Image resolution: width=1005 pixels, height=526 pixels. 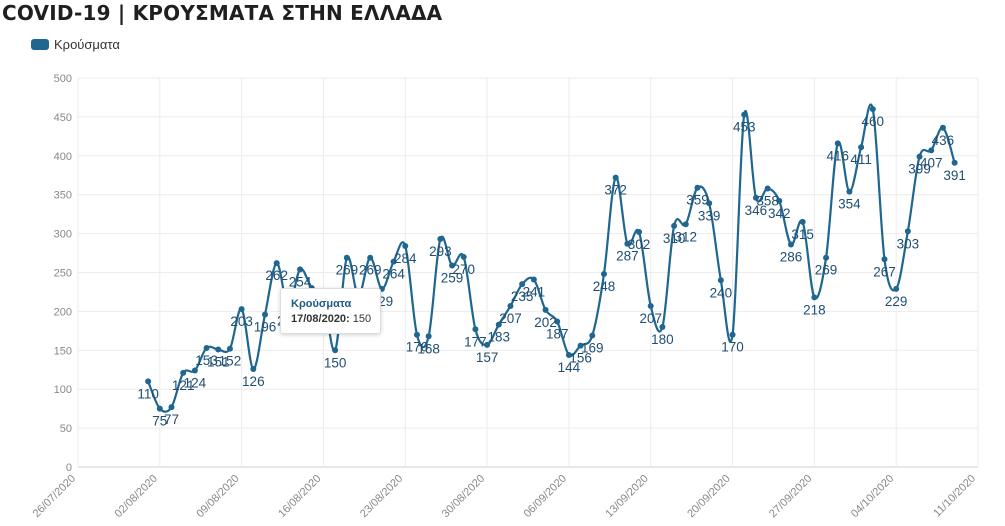 What do you see at coordinates (222, 13) in the screenshot?
I see `chart-title: COVID-19 | ΚΡΟΥΣΜΑΤΑ ΣΤΗΝ ΕΛΛΑΔΑ` at bounding box center [222, 13].